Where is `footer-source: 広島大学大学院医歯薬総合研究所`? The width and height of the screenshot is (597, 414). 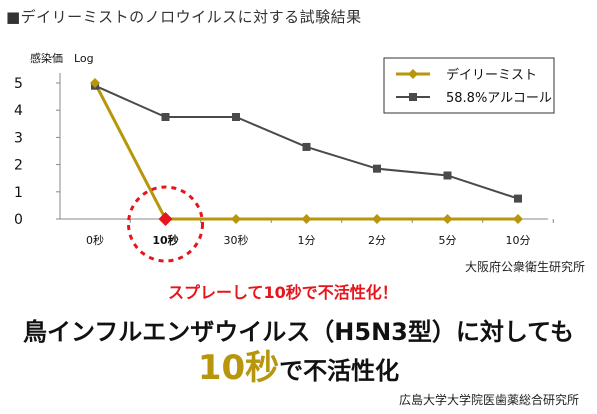
footer-source: 広島大学大学院医歯薬総合研究所 is located at coordinates (488, 400).